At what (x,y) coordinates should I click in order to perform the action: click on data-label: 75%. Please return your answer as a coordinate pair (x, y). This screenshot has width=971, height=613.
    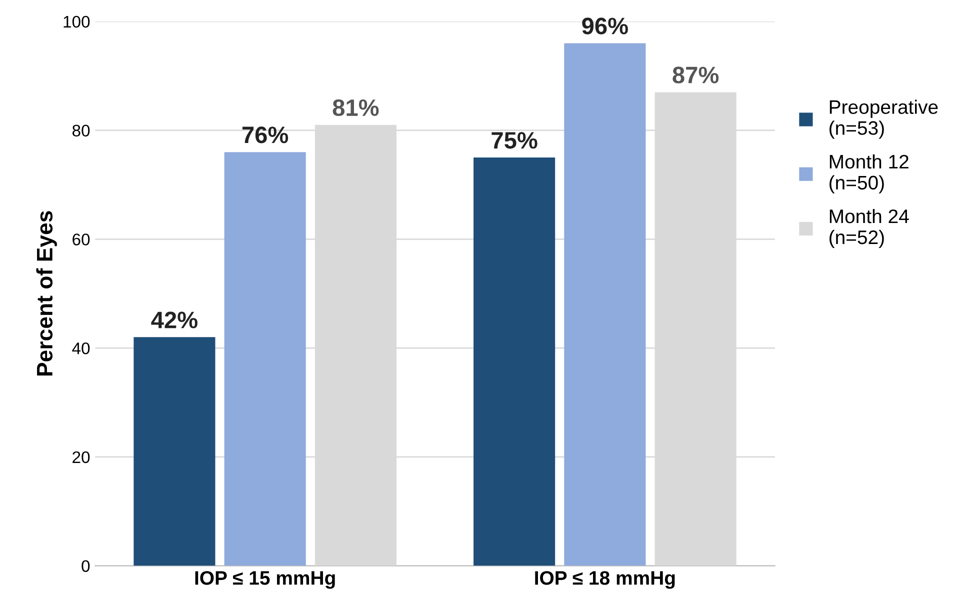
    Looking at the image, I should click on (515, 140).